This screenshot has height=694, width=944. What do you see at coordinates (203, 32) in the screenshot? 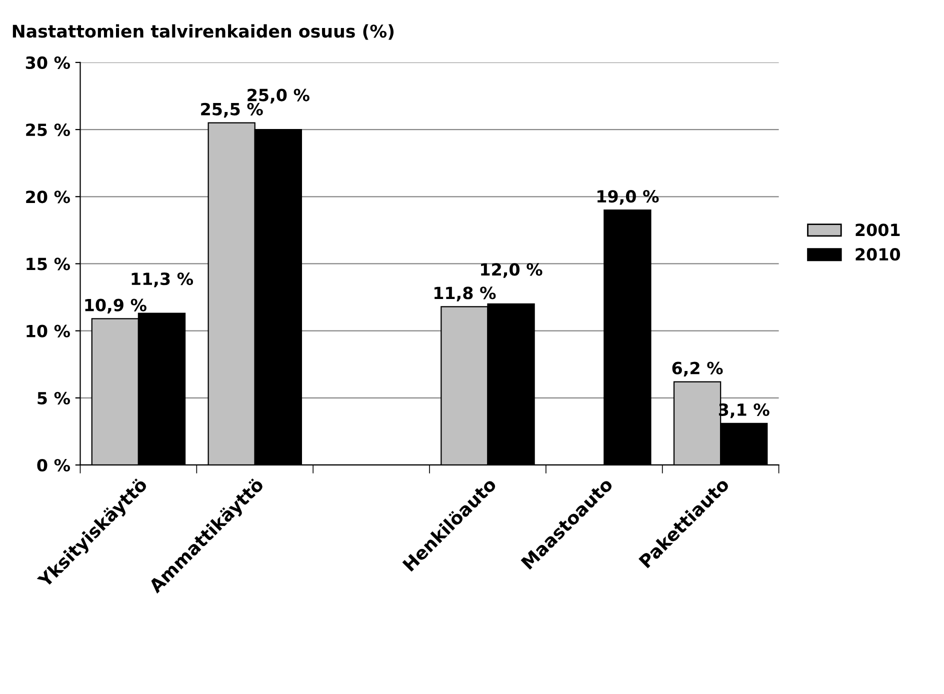
I see `chart-title: Nastattomien talvirenkaiden osuus (%)` at bounding box center [203, 32].